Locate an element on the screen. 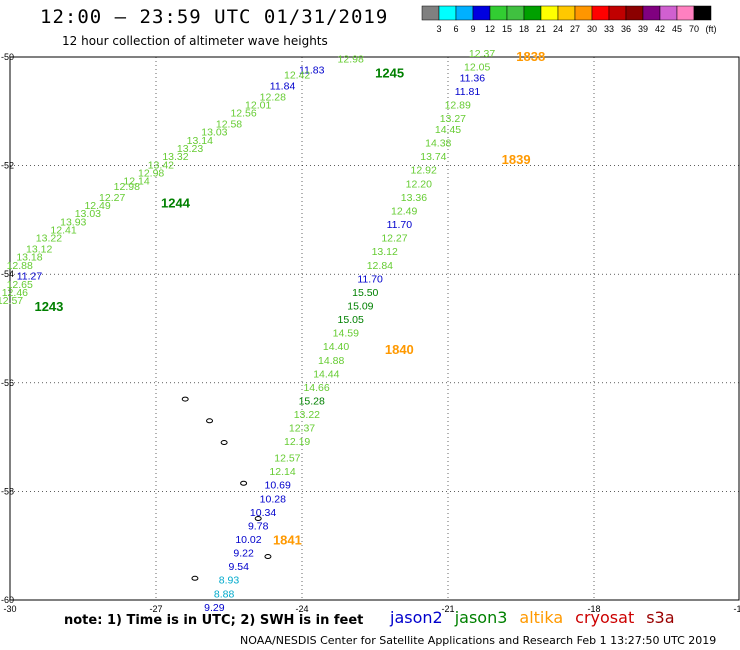  wave-height-value: 12.46 is located at coordinates (15, 293).